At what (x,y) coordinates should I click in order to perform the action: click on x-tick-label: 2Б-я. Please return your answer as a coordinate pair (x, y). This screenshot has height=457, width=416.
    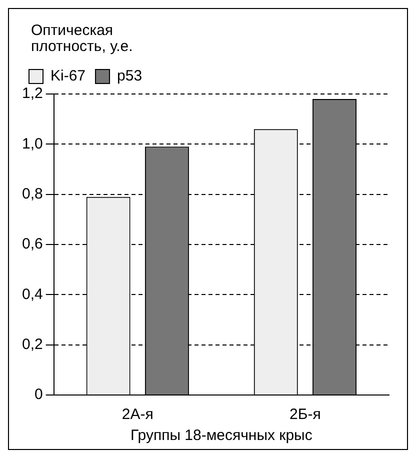
    Looking at the image, I should click on (305, 415).